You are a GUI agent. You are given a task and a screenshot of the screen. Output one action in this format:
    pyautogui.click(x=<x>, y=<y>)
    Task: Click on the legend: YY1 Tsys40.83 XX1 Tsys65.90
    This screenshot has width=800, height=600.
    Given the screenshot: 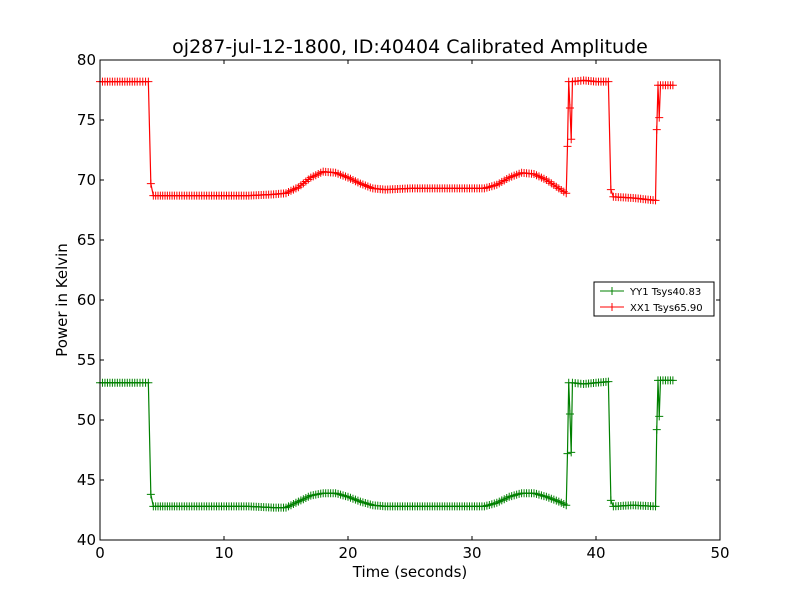 What is the action you would take?
    pyautogui.click(x=654, y=299)
    